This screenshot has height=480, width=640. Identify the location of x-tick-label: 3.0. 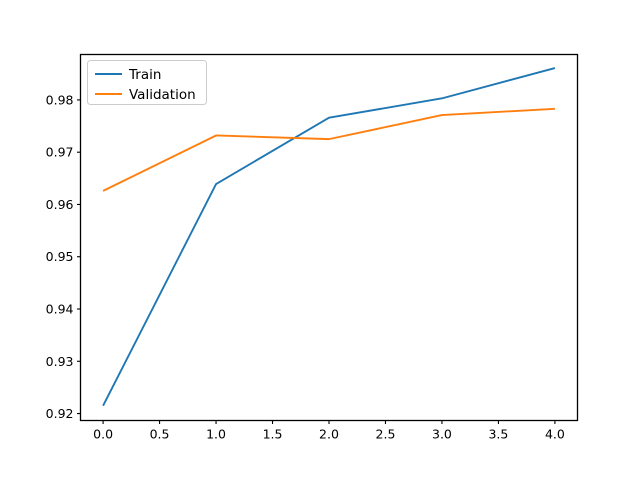
(442, 434).